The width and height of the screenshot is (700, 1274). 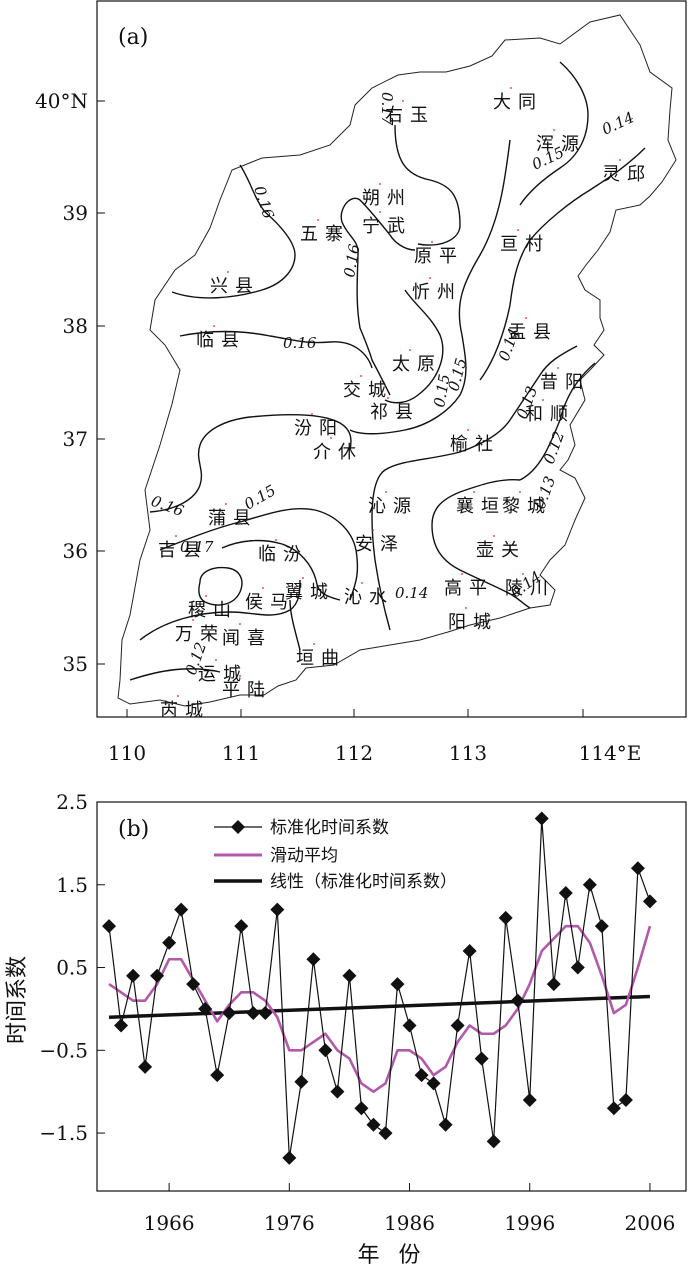 I want to click on station-label: 右玉, so click(x=410, y=115).